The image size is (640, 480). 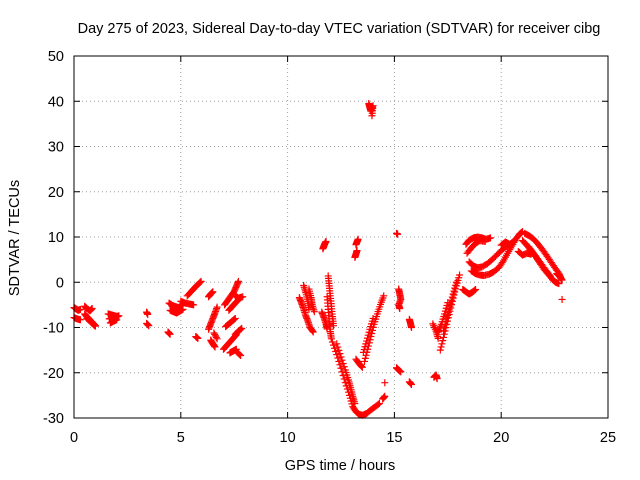 I want to click on x-tick-label: 0, so click(x=74, y=438).